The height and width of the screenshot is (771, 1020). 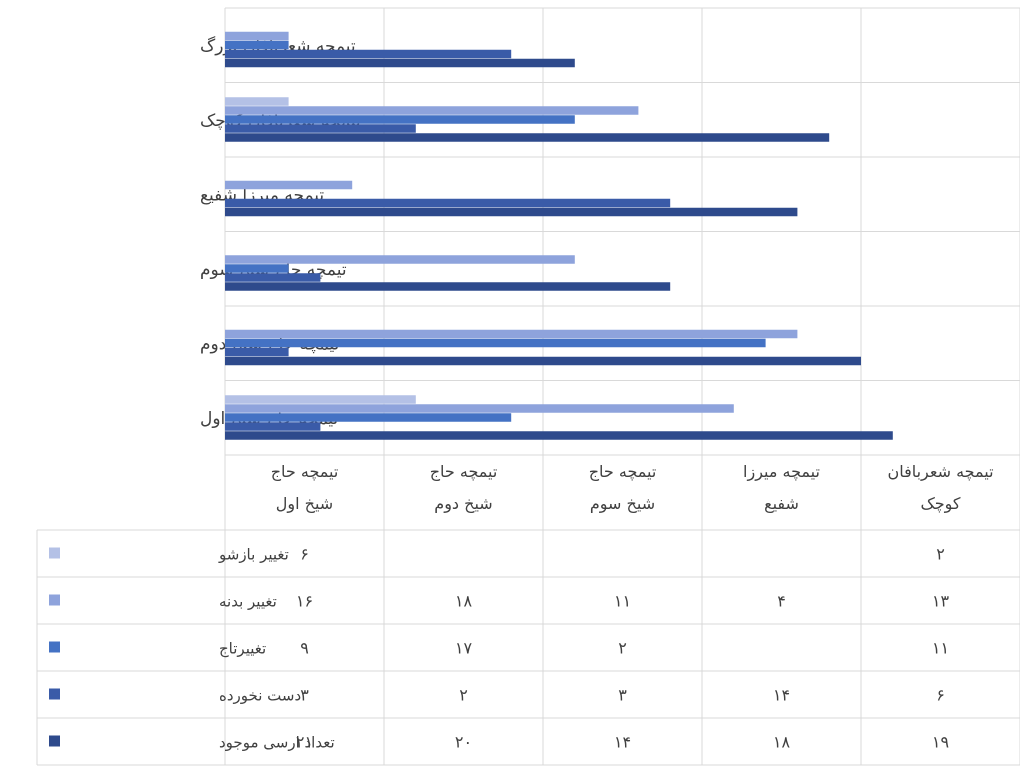 I want to click on table-cell-value: ۱۳, so click(x=941, y=601).